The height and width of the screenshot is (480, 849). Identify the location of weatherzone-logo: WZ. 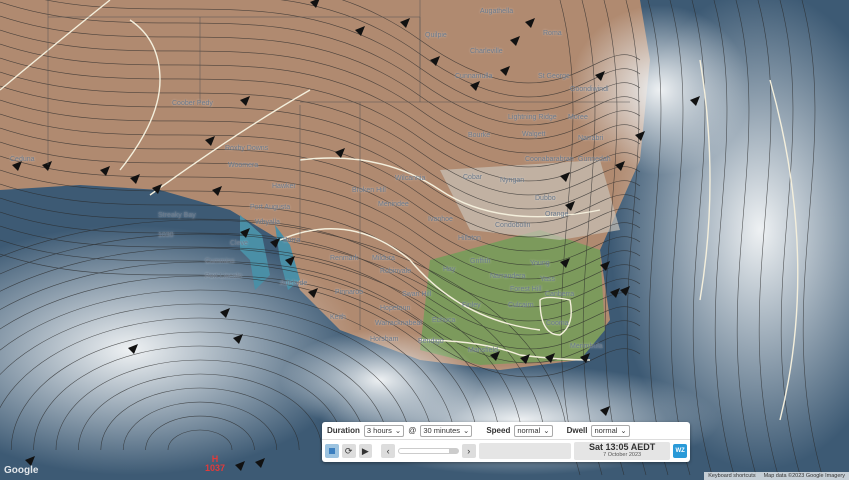
(680, 450).